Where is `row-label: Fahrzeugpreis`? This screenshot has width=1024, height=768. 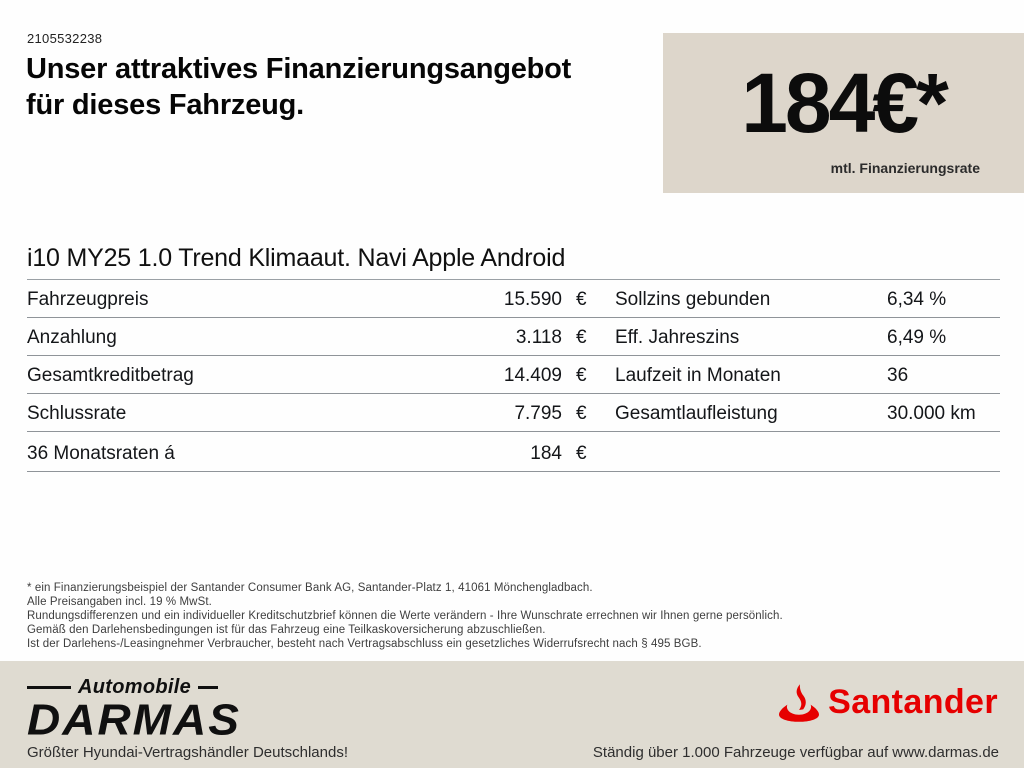 row-label: Fahrzeugpreis is located at coordinates (88, 299).